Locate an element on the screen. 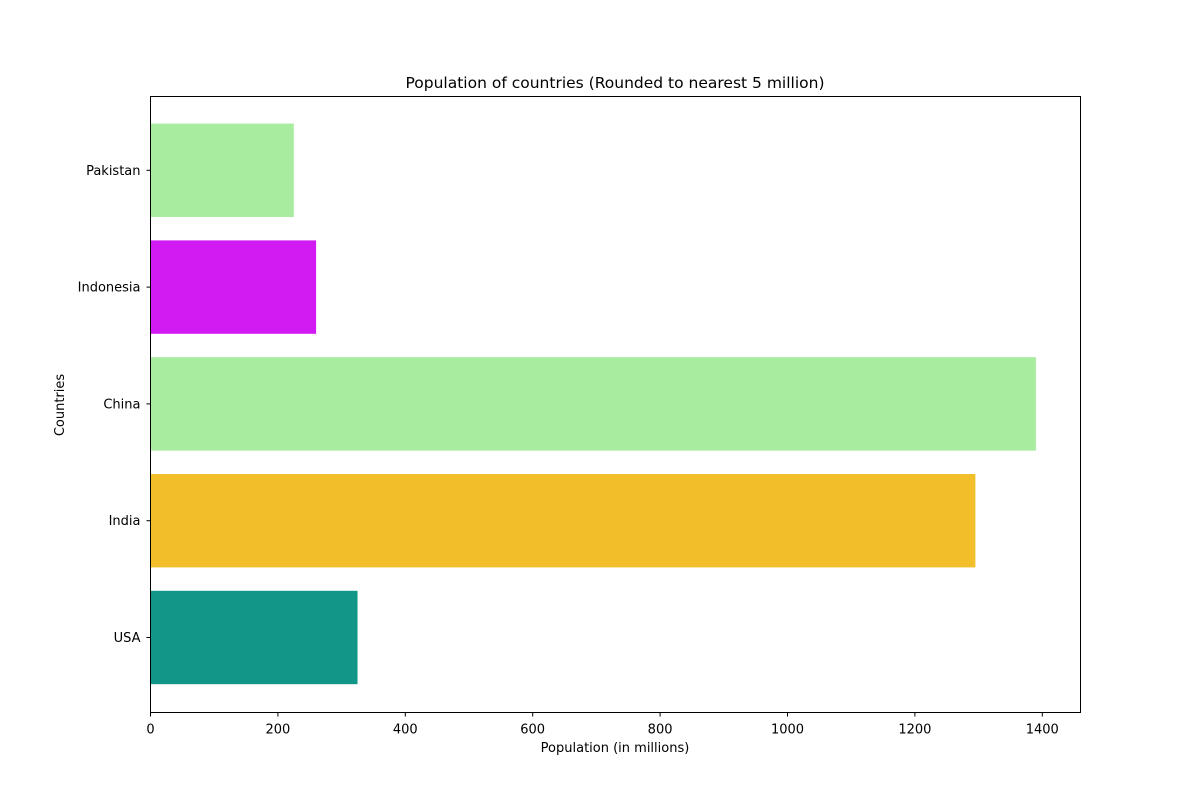 This screenshot has width=1200, height=800. x-tick-label-800: 800 is located at coordinates (660, 730).